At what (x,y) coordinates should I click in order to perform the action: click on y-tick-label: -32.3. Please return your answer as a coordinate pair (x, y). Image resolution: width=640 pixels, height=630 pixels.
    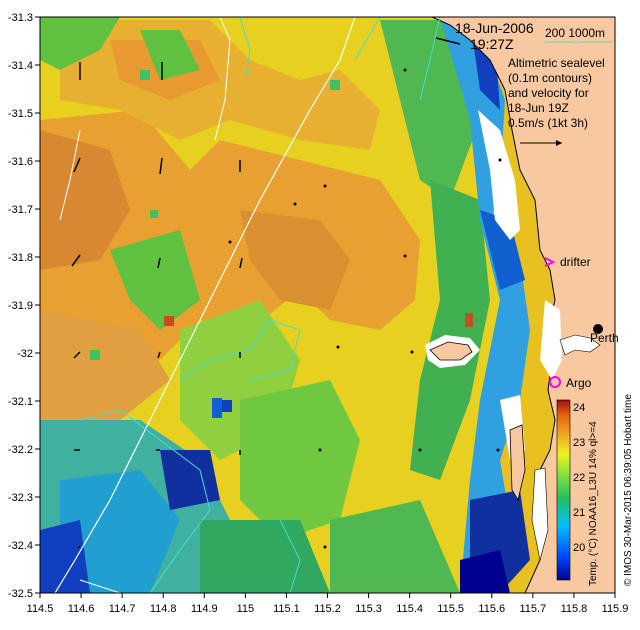
    Looking at the image, I should click on (20, 498).